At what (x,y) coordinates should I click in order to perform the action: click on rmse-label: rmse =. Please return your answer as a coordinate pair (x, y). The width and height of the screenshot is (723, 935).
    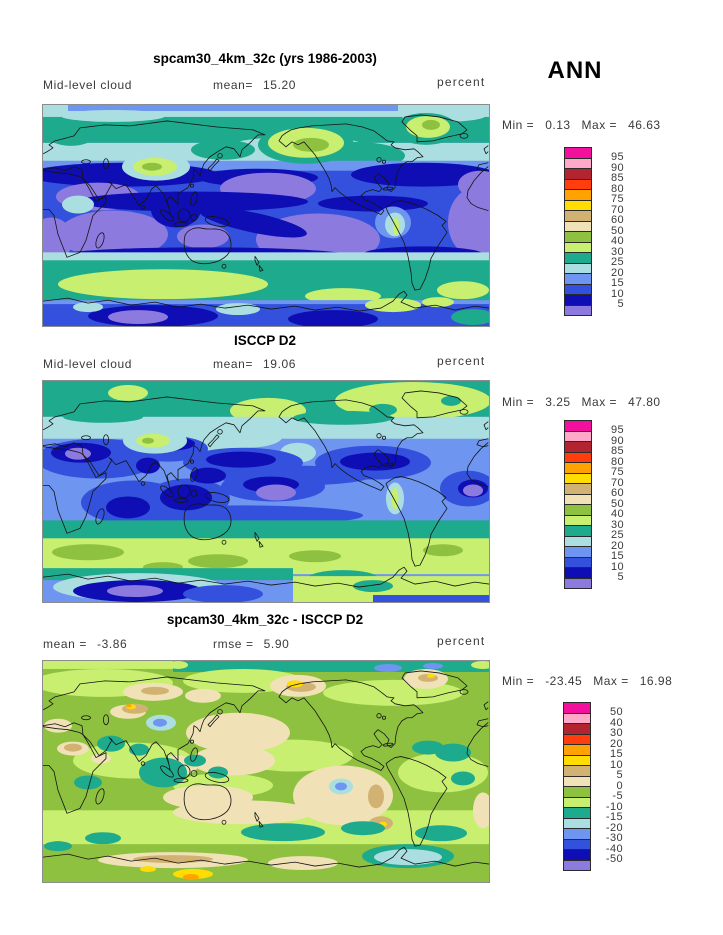
    Looking at the image, I should click on (233, 644).